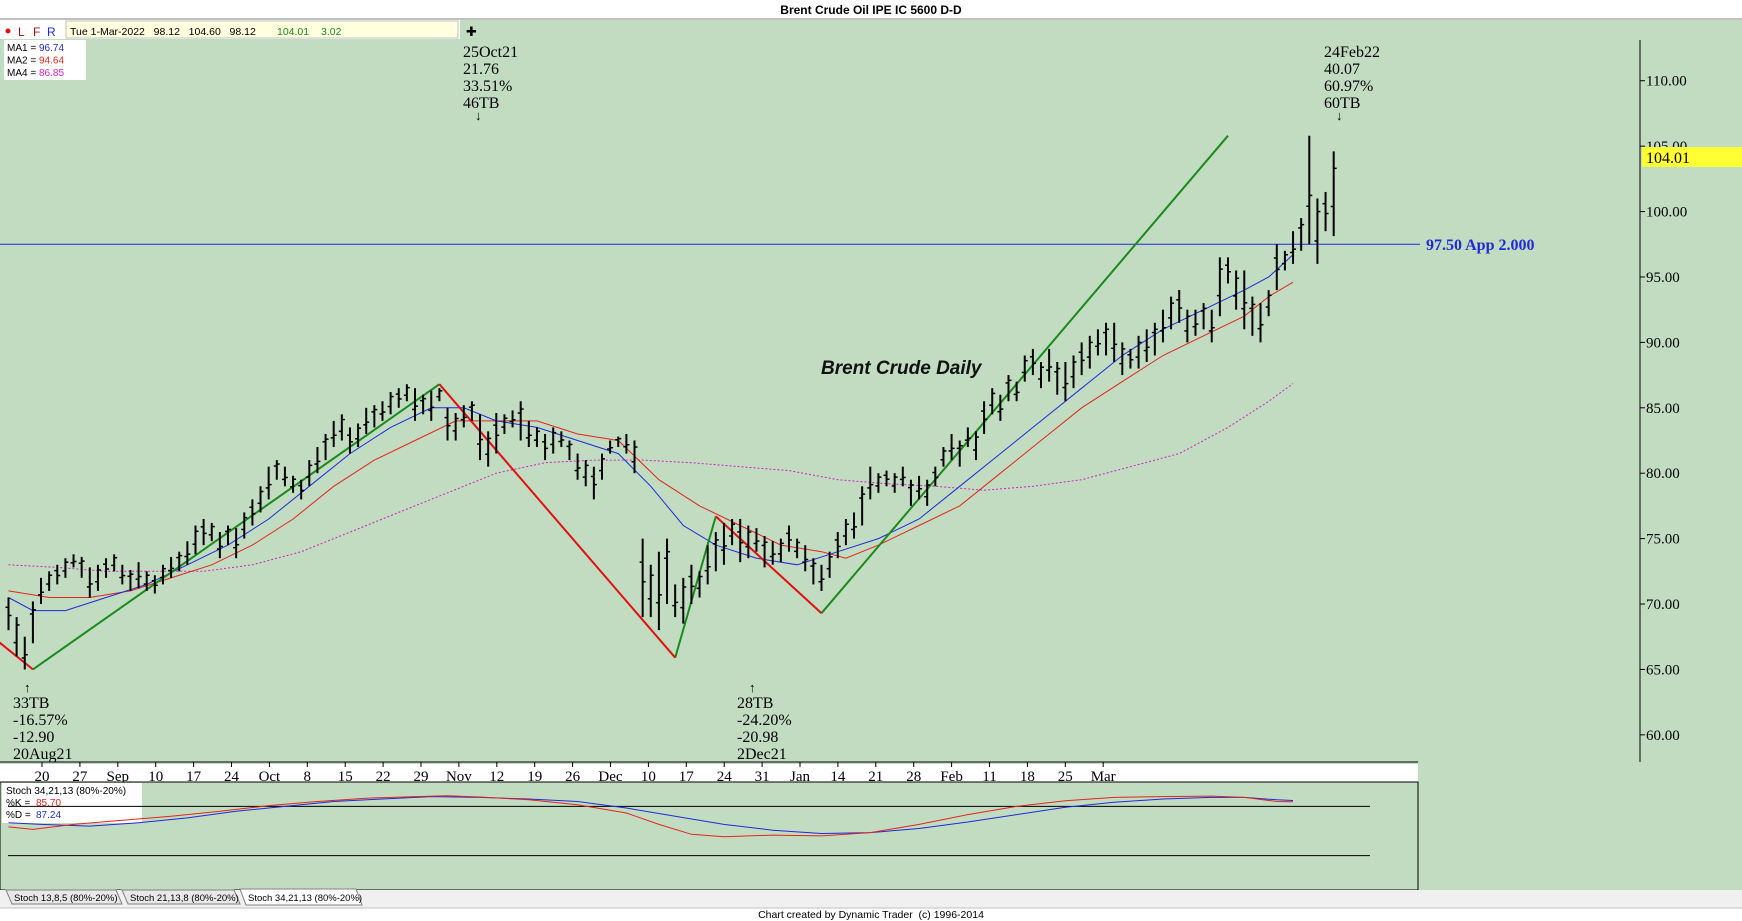 The width and height of the screenshot is (1742, 921). Describe the element at coordinates (725, 777) in the screenshot. I see `x-tick-label: 24` at that location.